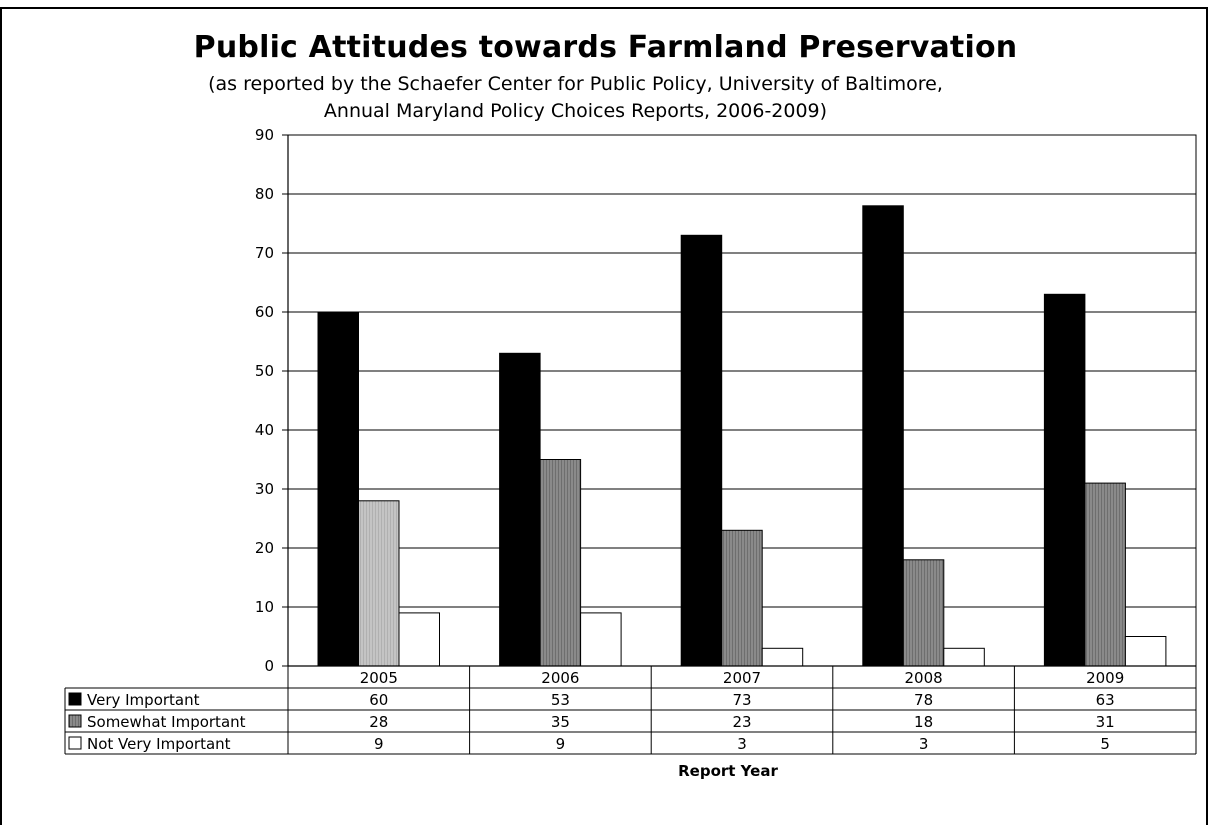 The image size is (1211, 827). I want to click on bar-very-important-2008, so click(883, 436).